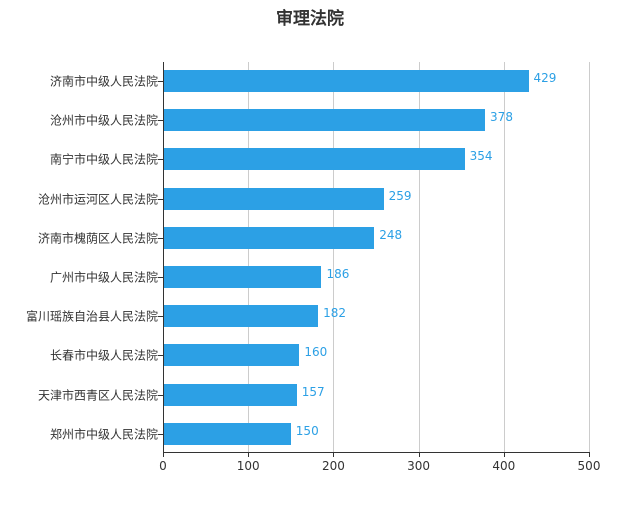 The width and height of the screenshot is (620, 516). What do you see at coordinates (97, 238) in the screenshot?
I see `y-category-label: 济南市槐荫区人民法院` at bounding box center [97, 238].